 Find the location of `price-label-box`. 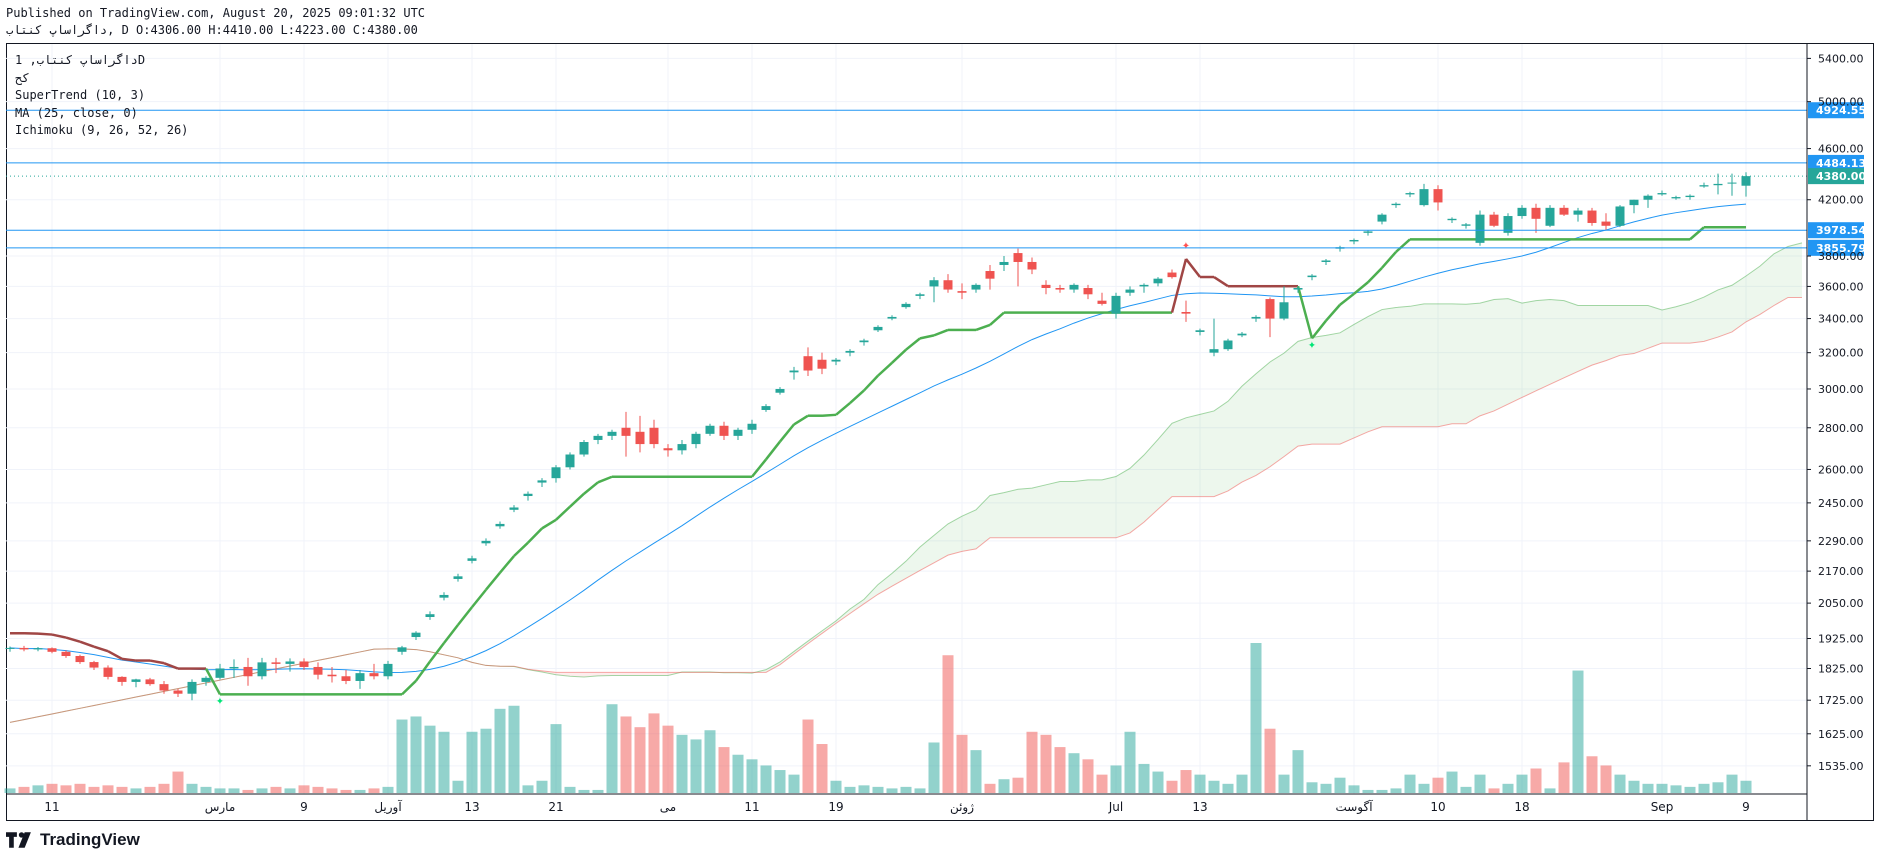

price-label-box is located at coordinates (1836, 230).